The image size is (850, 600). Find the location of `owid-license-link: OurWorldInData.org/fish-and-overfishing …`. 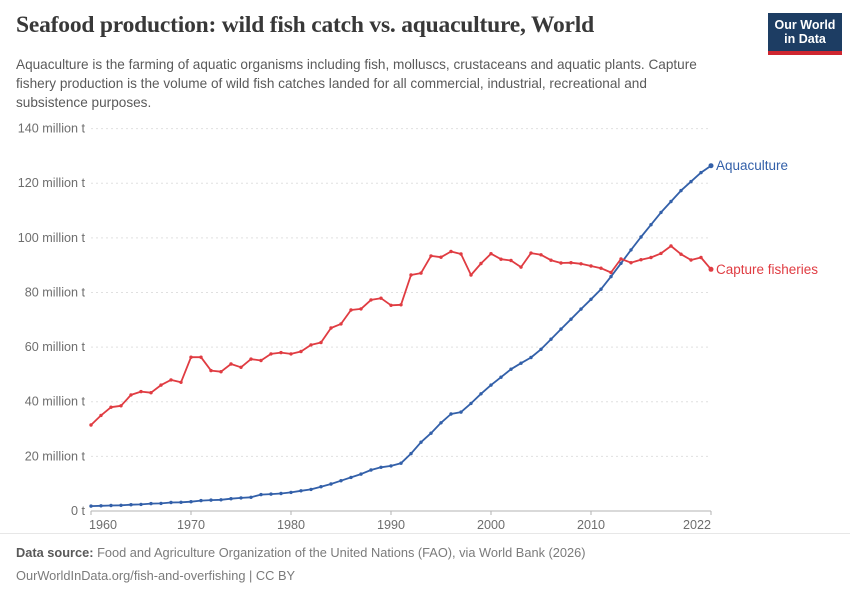

owid-license-link: OurWorldInData.org/fish-and-overfishing … is located at coordinates (156, 576).